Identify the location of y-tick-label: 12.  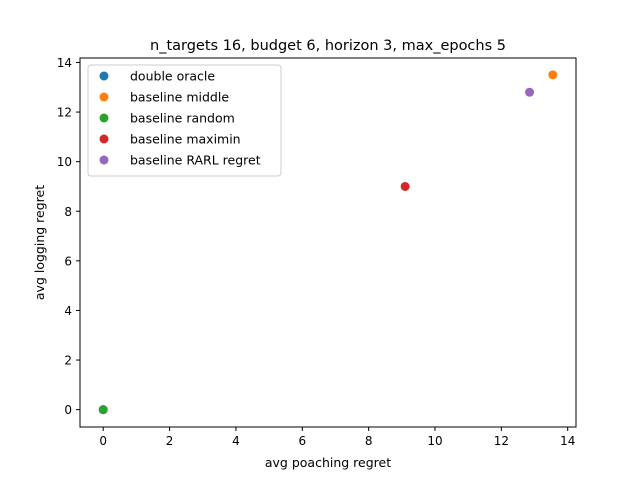
(64, 113).